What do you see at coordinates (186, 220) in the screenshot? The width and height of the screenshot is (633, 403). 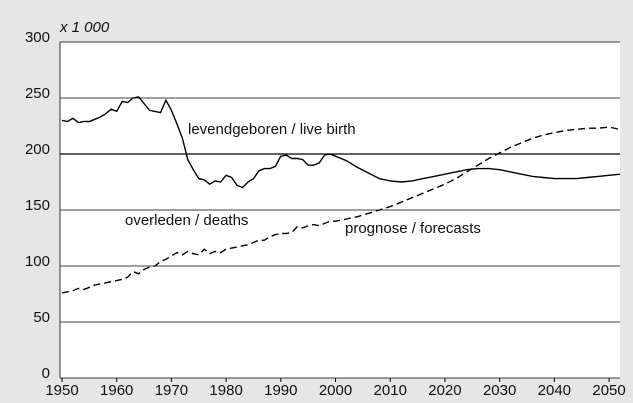 I see `annotation: overleden / deaths` at bounding box center [186, 220].